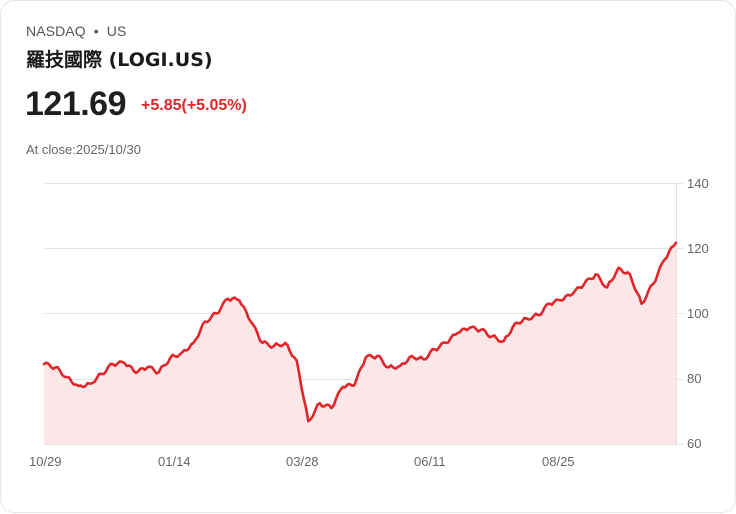 Image resolution: width=736 pixels, height=514 pixels. I want to click on x-tick: 03/28, so click(302, 461).